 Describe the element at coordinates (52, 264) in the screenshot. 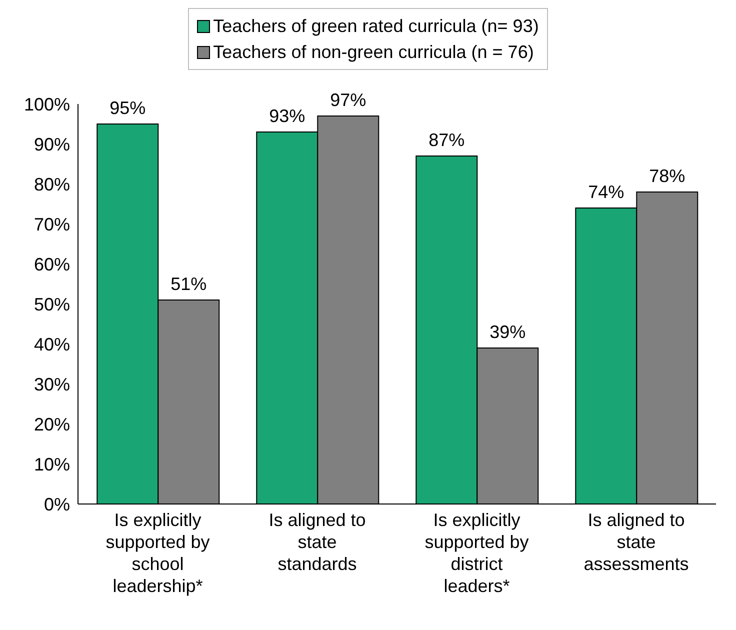

I see `y-tick-label: 60%` at that location.